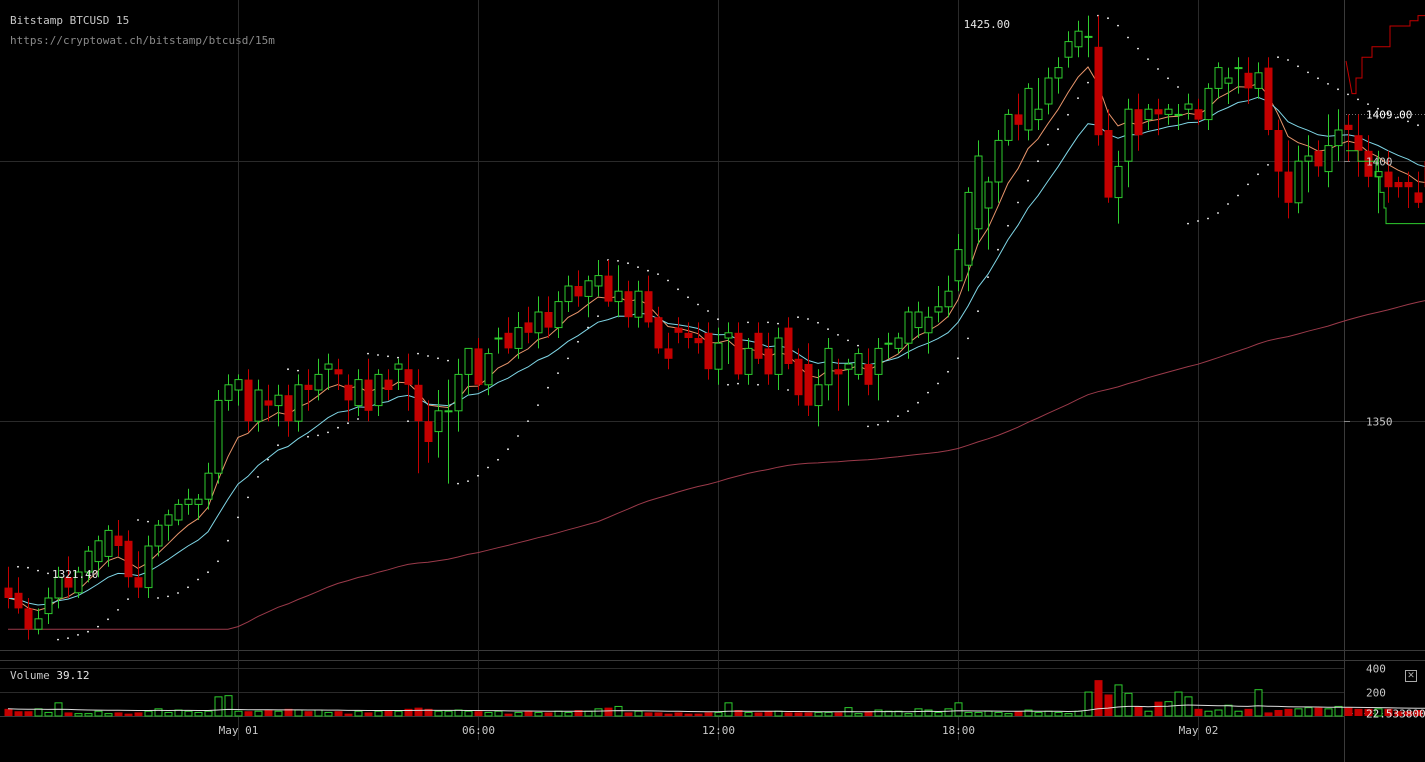 The image size is (1425, 762). I want to click on close-icon: ✕, so click(1411, 676).